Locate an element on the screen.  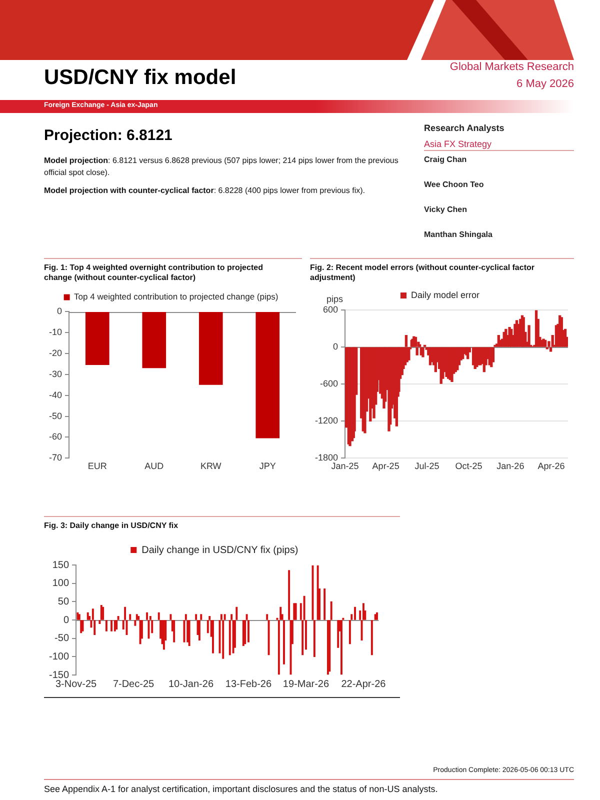
x-tick-label: Apr-26 is located at coordinates (551, 466).